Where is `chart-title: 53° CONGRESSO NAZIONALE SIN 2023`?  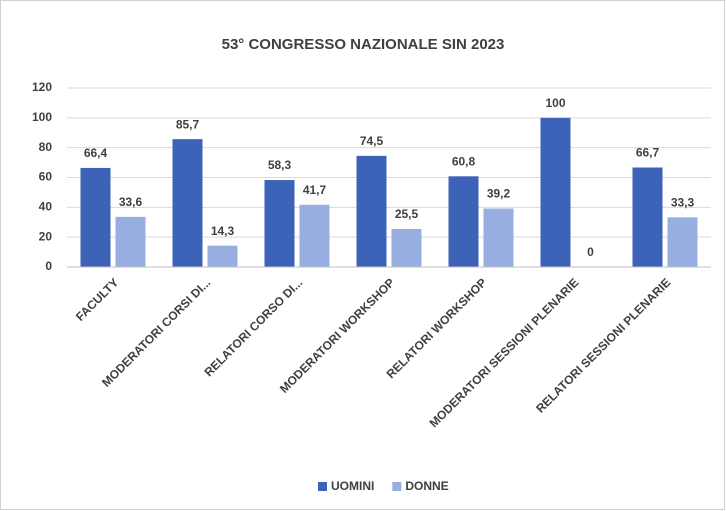 chart-title: 53° CONGRESSO NAZIONALE SIN 2023 is located at coordinates (363, 44).